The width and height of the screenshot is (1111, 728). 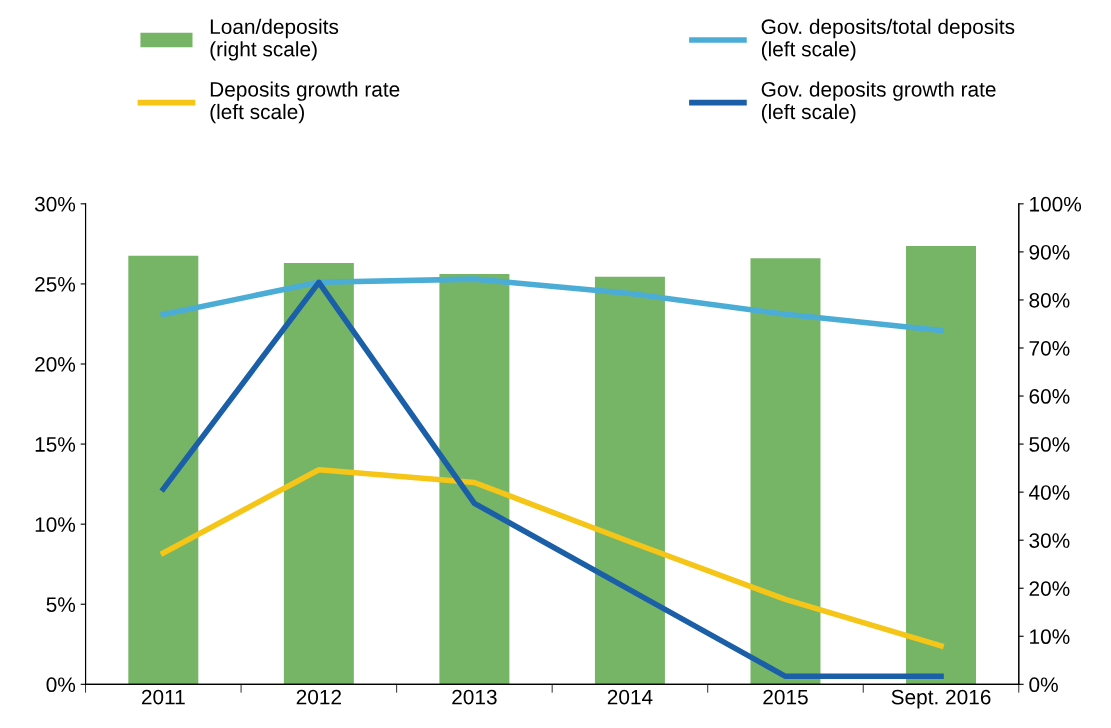 What do you see at coordinates (55, 204) in the screenshot?
I see `y-tick-label: 30%` at bounding box center [55, 204].